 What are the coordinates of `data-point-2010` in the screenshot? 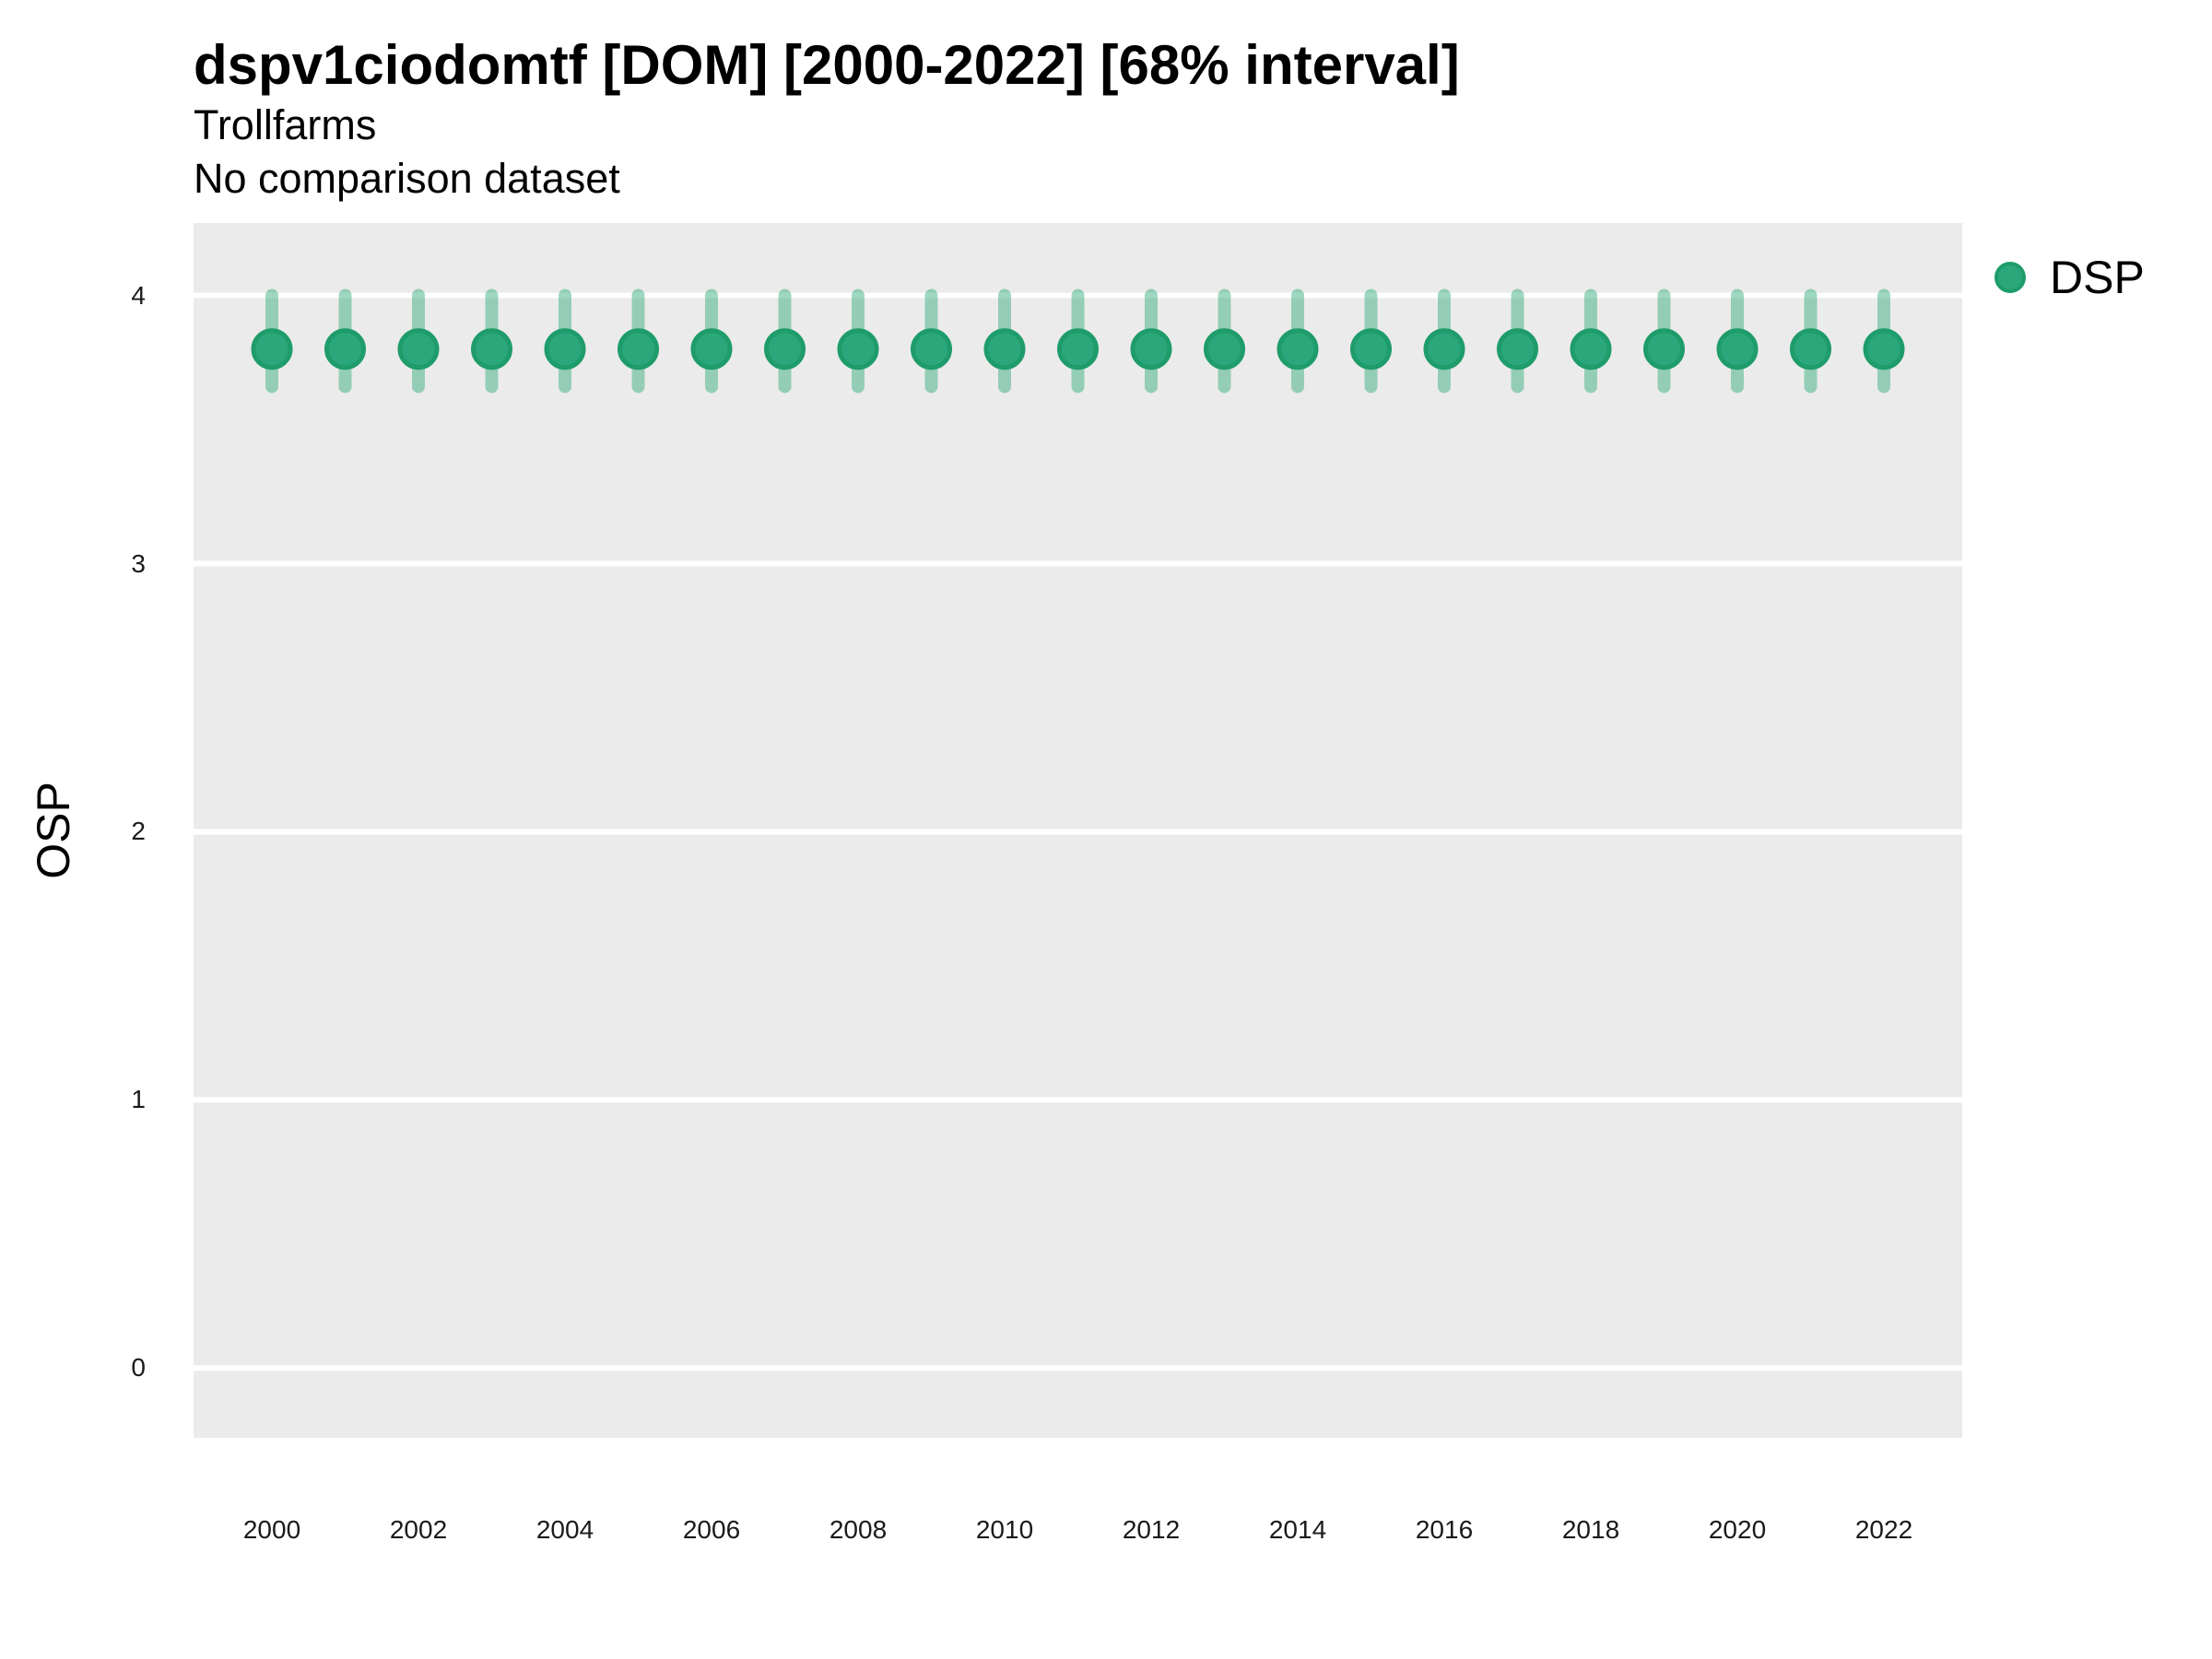 It's located at (1004, 349).